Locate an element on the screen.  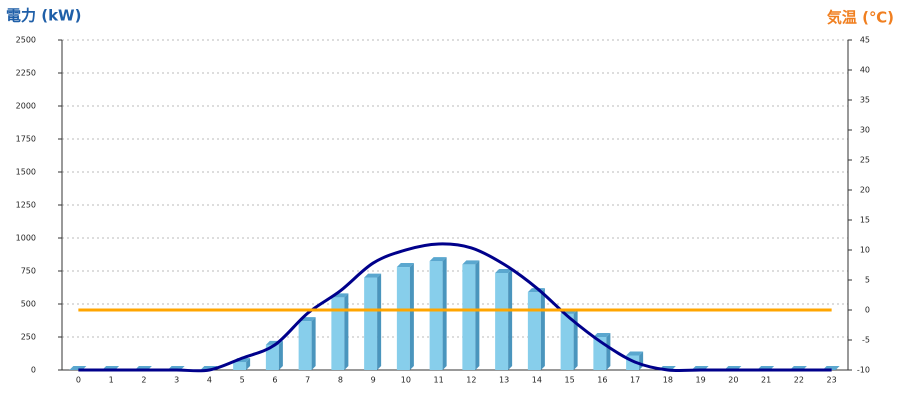
x-tick-label: 22 is located at coordinates (799, 380).